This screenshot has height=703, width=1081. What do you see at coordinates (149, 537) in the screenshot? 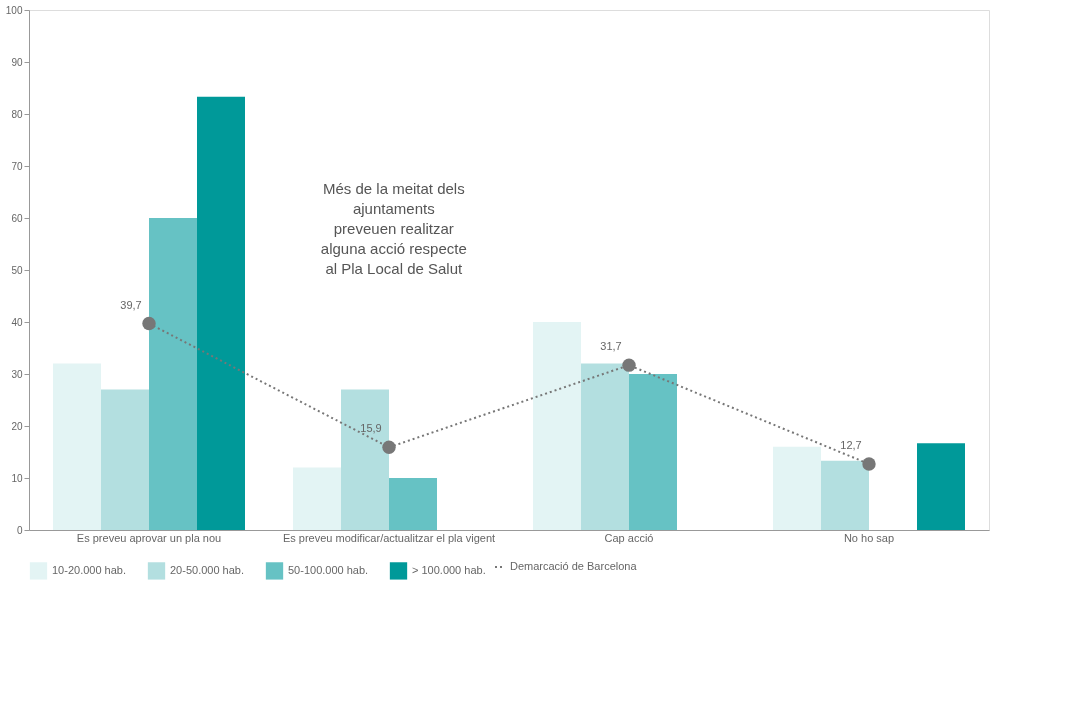
I see `x-tick-label: Es preveu aprovar un pla nou` at bounding box center [149, 537].